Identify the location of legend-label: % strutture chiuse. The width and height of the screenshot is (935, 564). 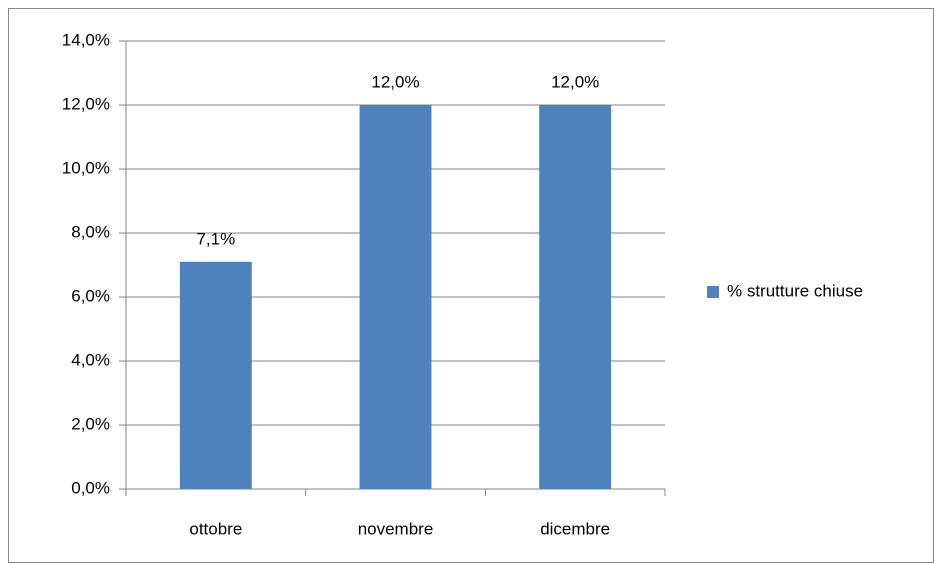
(795, 290).